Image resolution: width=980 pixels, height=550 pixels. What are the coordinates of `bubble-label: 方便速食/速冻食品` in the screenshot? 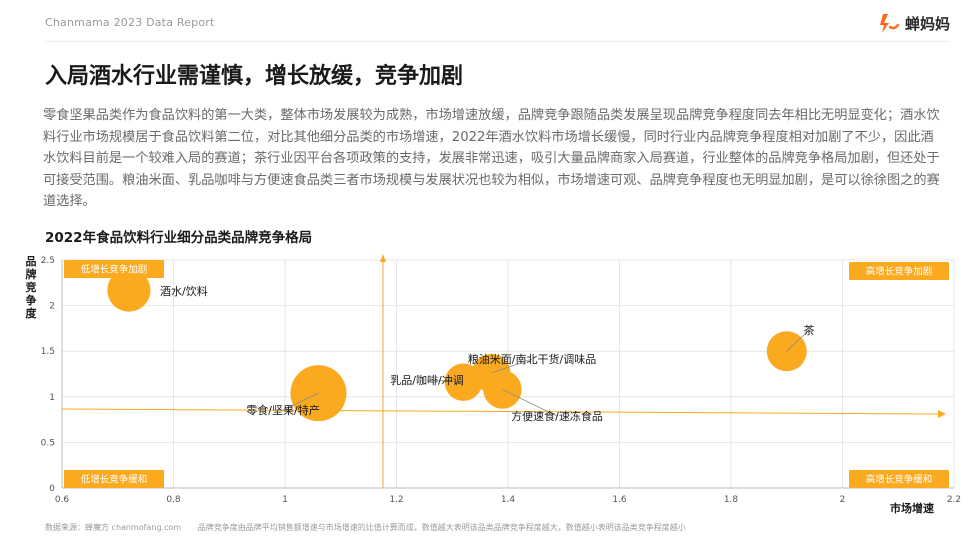 It's located at (557, 416).